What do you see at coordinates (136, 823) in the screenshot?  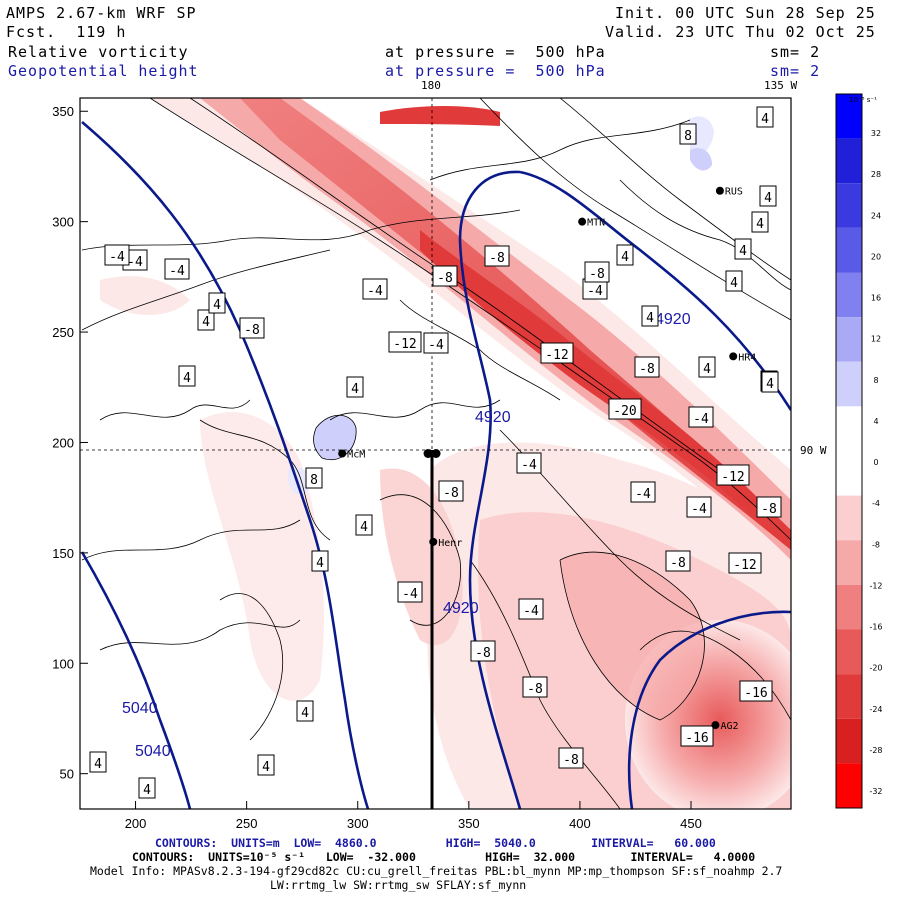 I see `x-tick-label: 200` at bounding box center [136, 823].